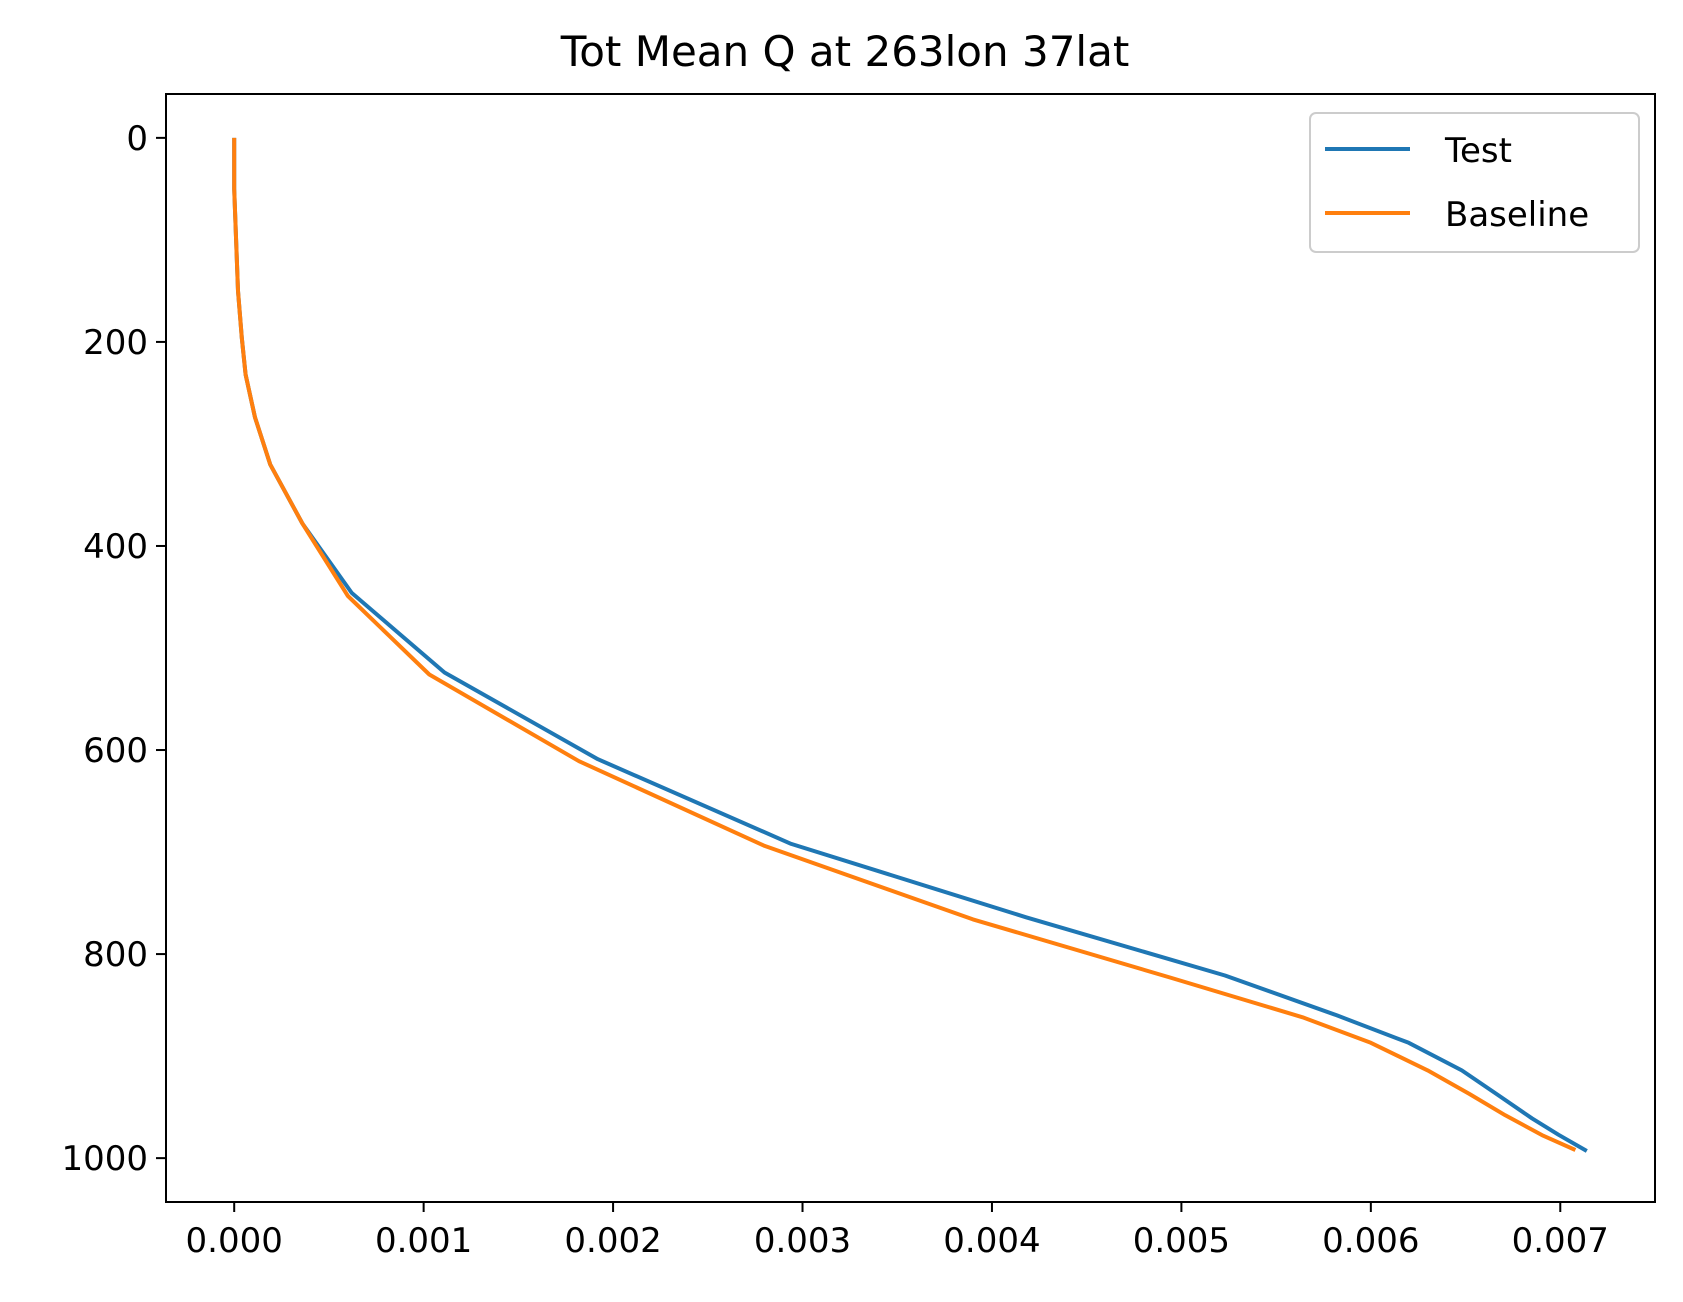 Image resolution: width=1683 pixels, height=1302 pixels. Describe the element at coordinates (115, 955) in the screenshot. I see `y-tick-label: 800` at that location.